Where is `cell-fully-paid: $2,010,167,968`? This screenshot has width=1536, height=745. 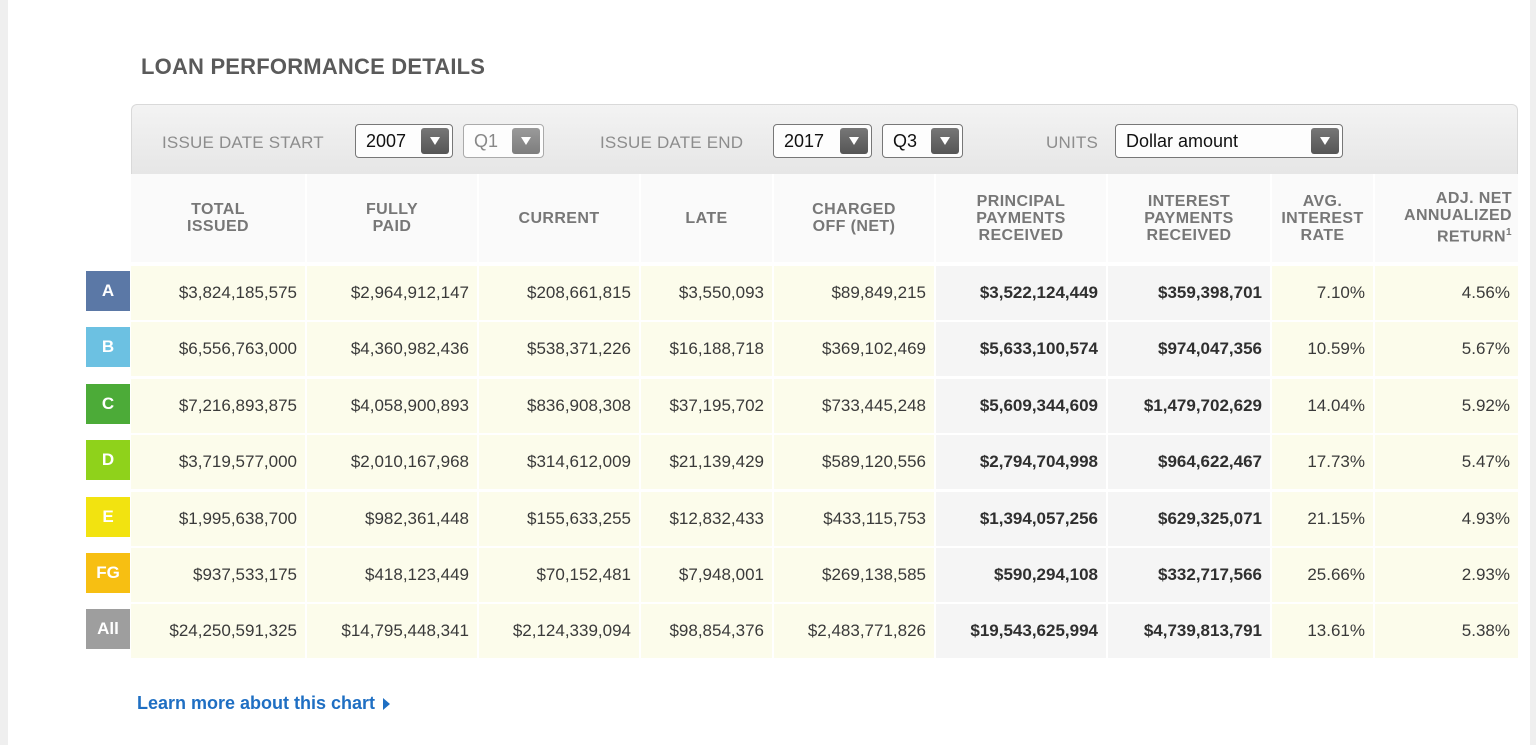
cell-fully-paid: $2,010,167,968 is located at coordinates (393, 462).